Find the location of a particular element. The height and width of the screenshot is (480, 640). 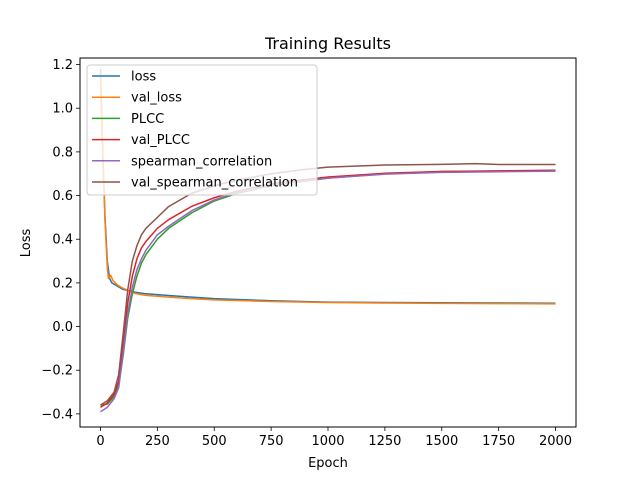

x-tick-label: 250 is located at coordinates (157, 441).